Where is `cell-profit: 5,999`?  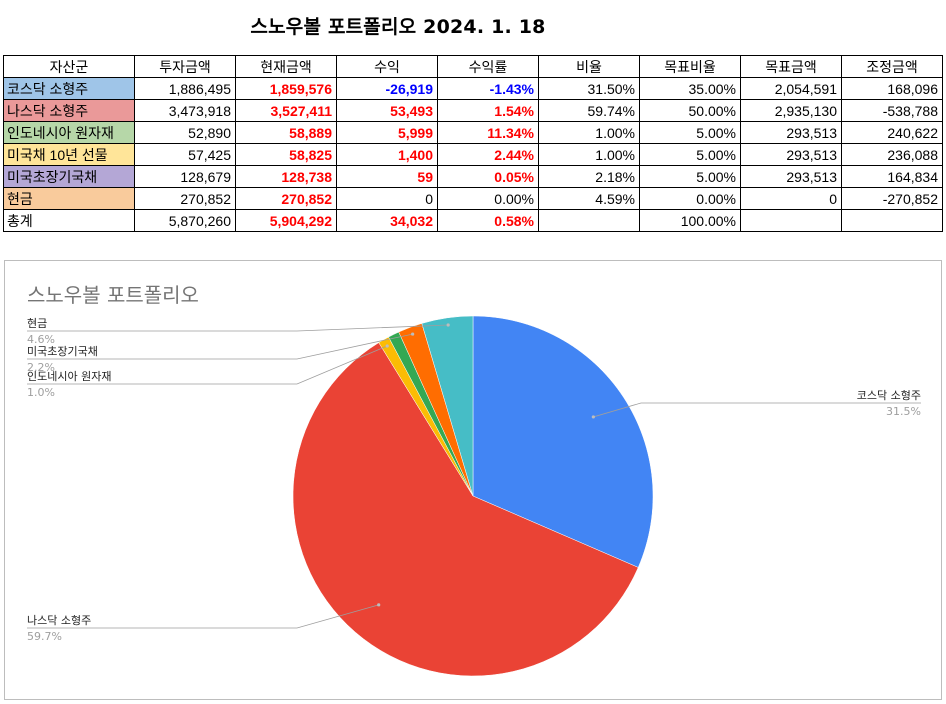
cell-profit: 5,999 is located at coordinates (387, 132).